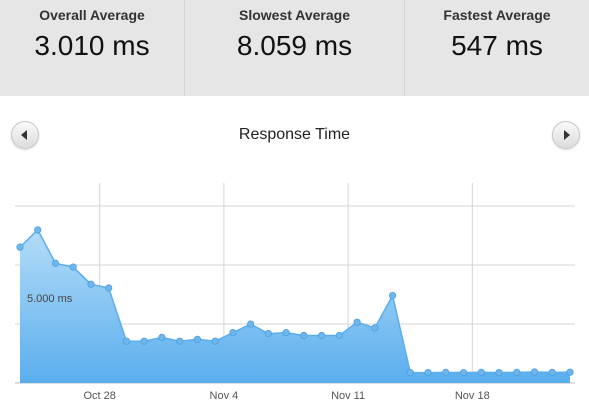 This screenshot has width=589, height=406. I want to click on next-period-button, so click(566, 135).